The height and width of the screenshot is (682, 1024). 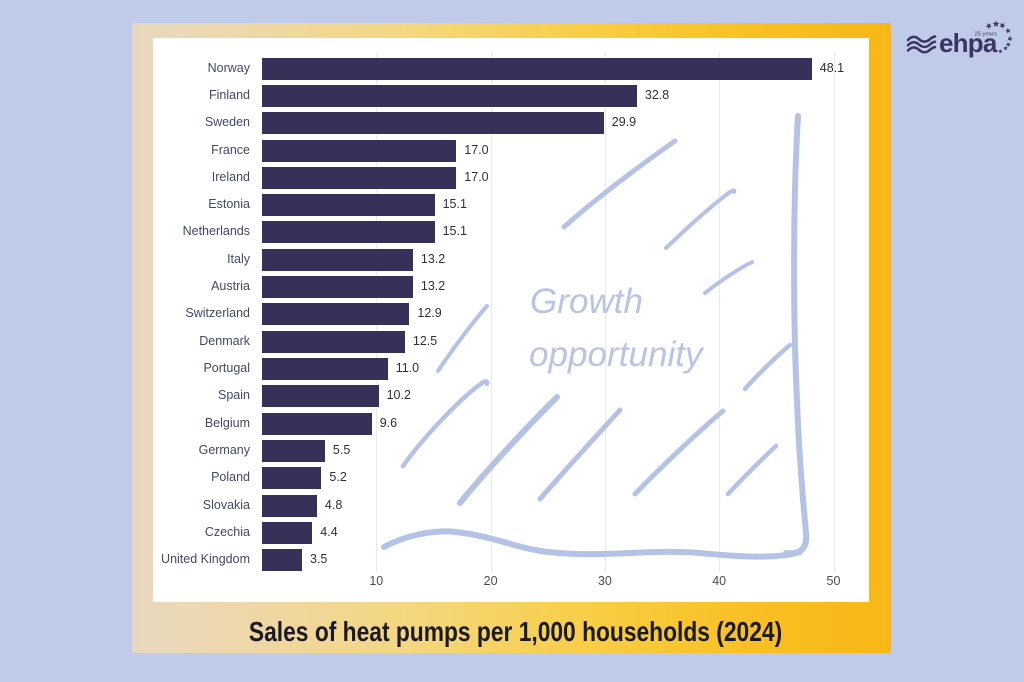 I want to click on svg-text: ehpa, so click(x=968, y=43).